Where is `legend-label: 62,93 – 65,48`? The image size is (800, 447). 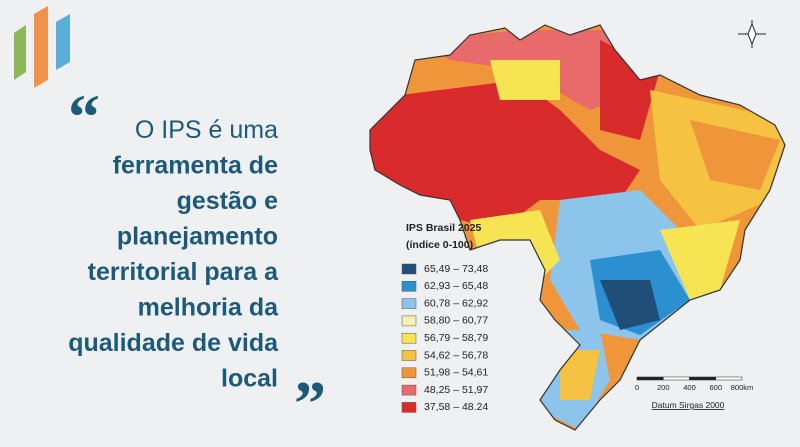 legend-label: 62,93 – 65,48 is located at coordinates (456, 286).